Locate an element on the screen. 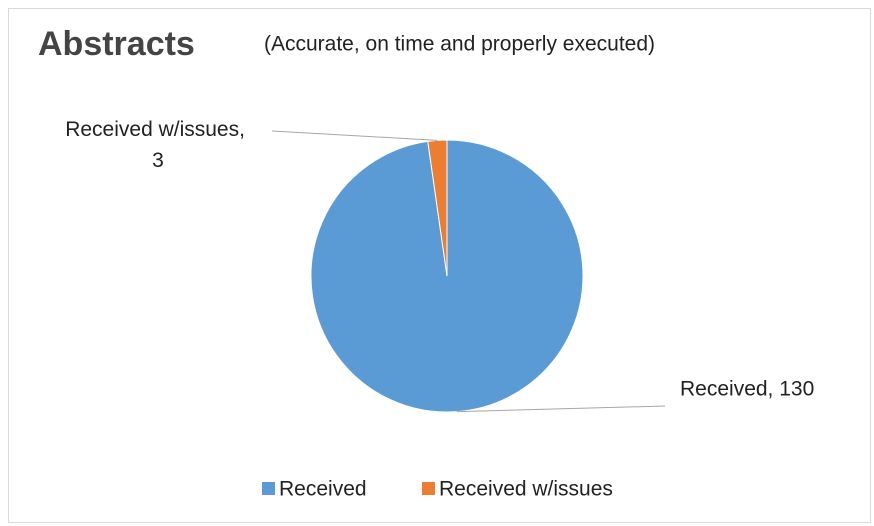 The image size is (874, 526). data-label: Received w/issues, 3 is located at coordinates (158, 145).